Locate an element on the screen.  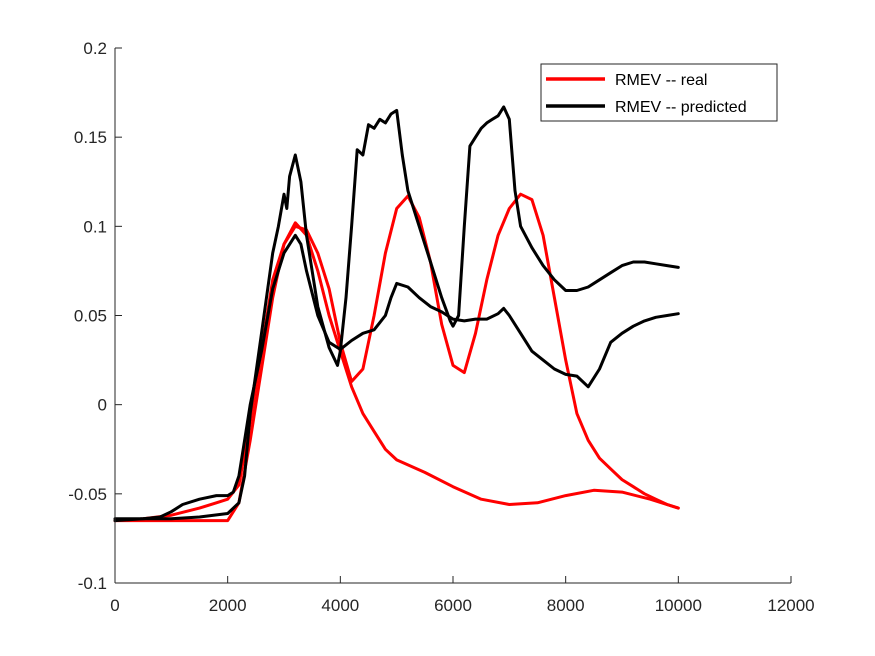
x-tick-label: 10000 is located at coordinates (678, 605).